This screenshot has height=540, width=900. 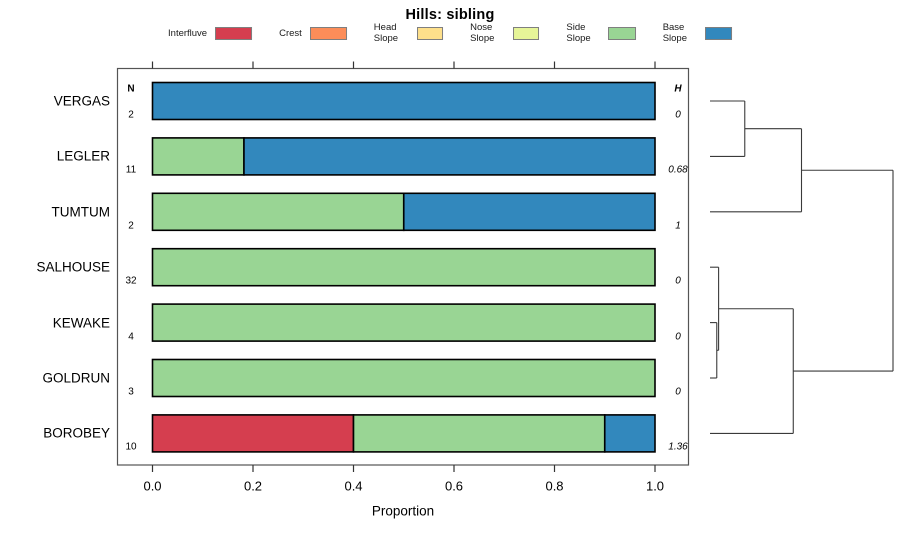 I want to click on legend-item: Interfluve, so click(x=210, y=33).